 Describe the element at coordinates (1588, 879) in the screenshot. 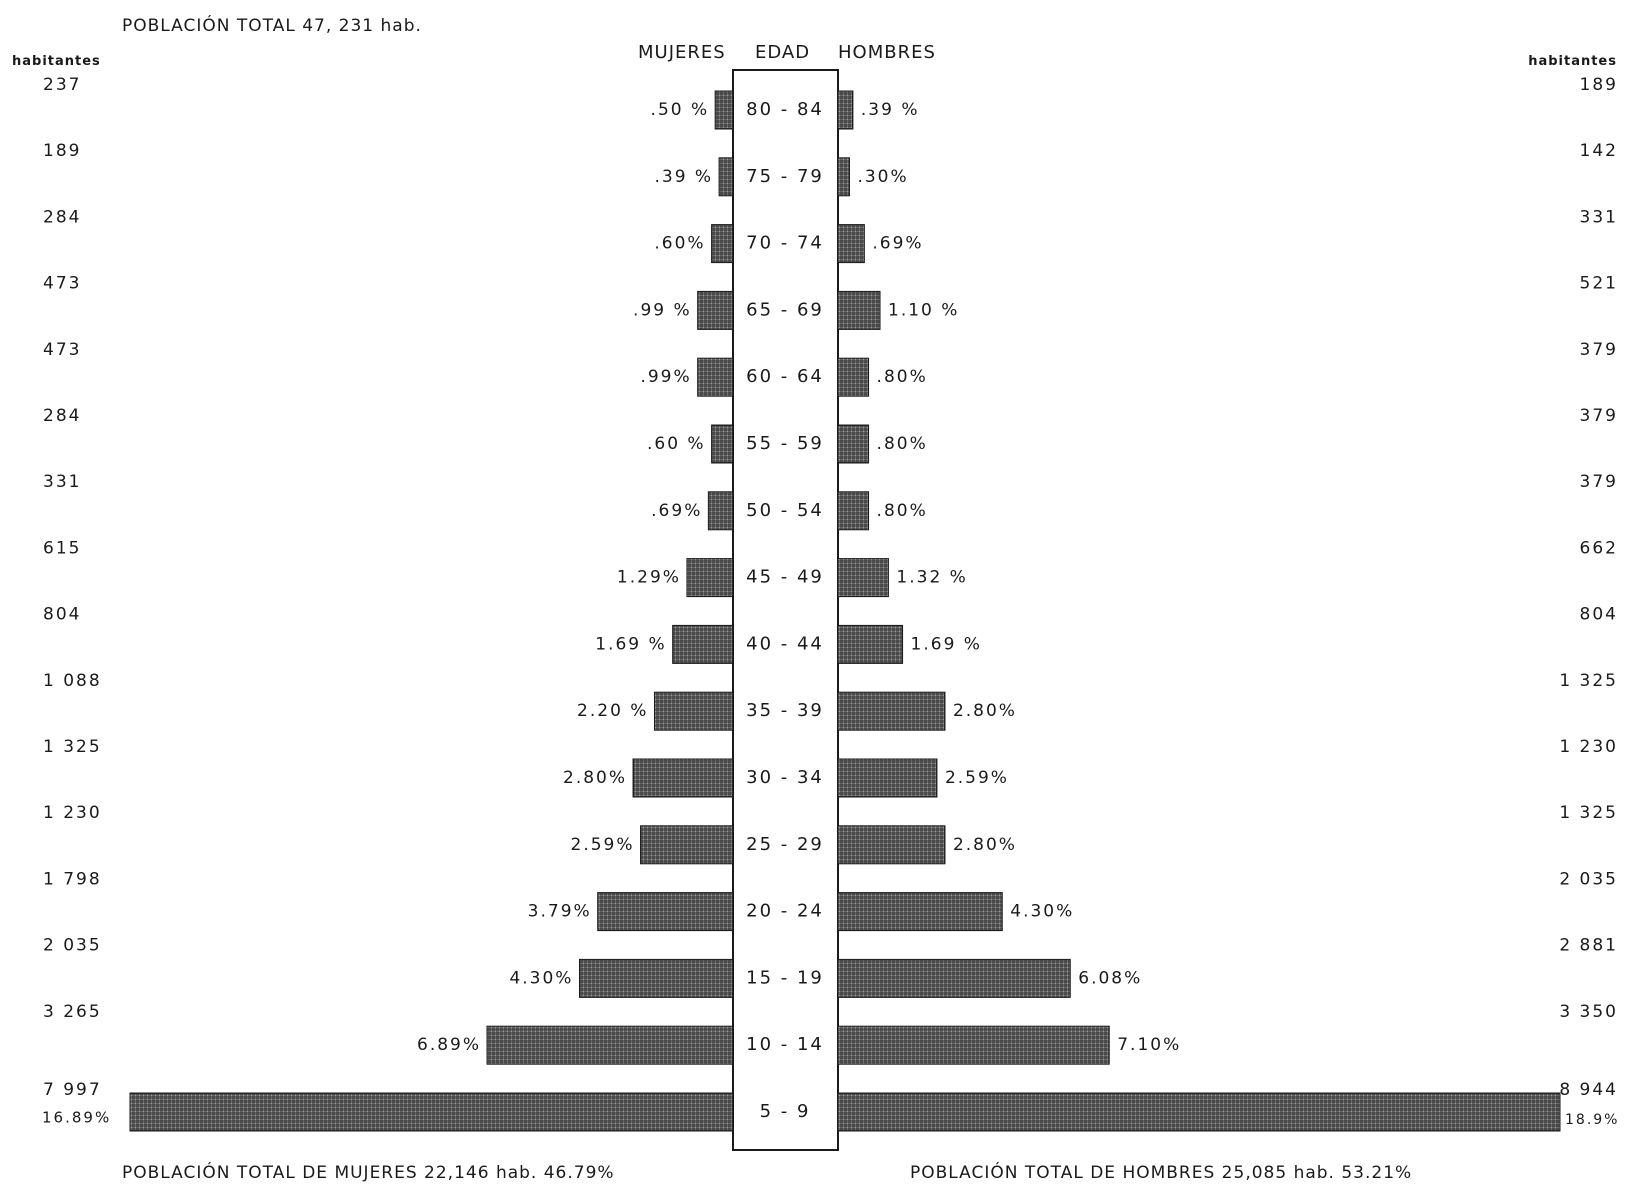

I see `men-count-label: 2 035` at that location.